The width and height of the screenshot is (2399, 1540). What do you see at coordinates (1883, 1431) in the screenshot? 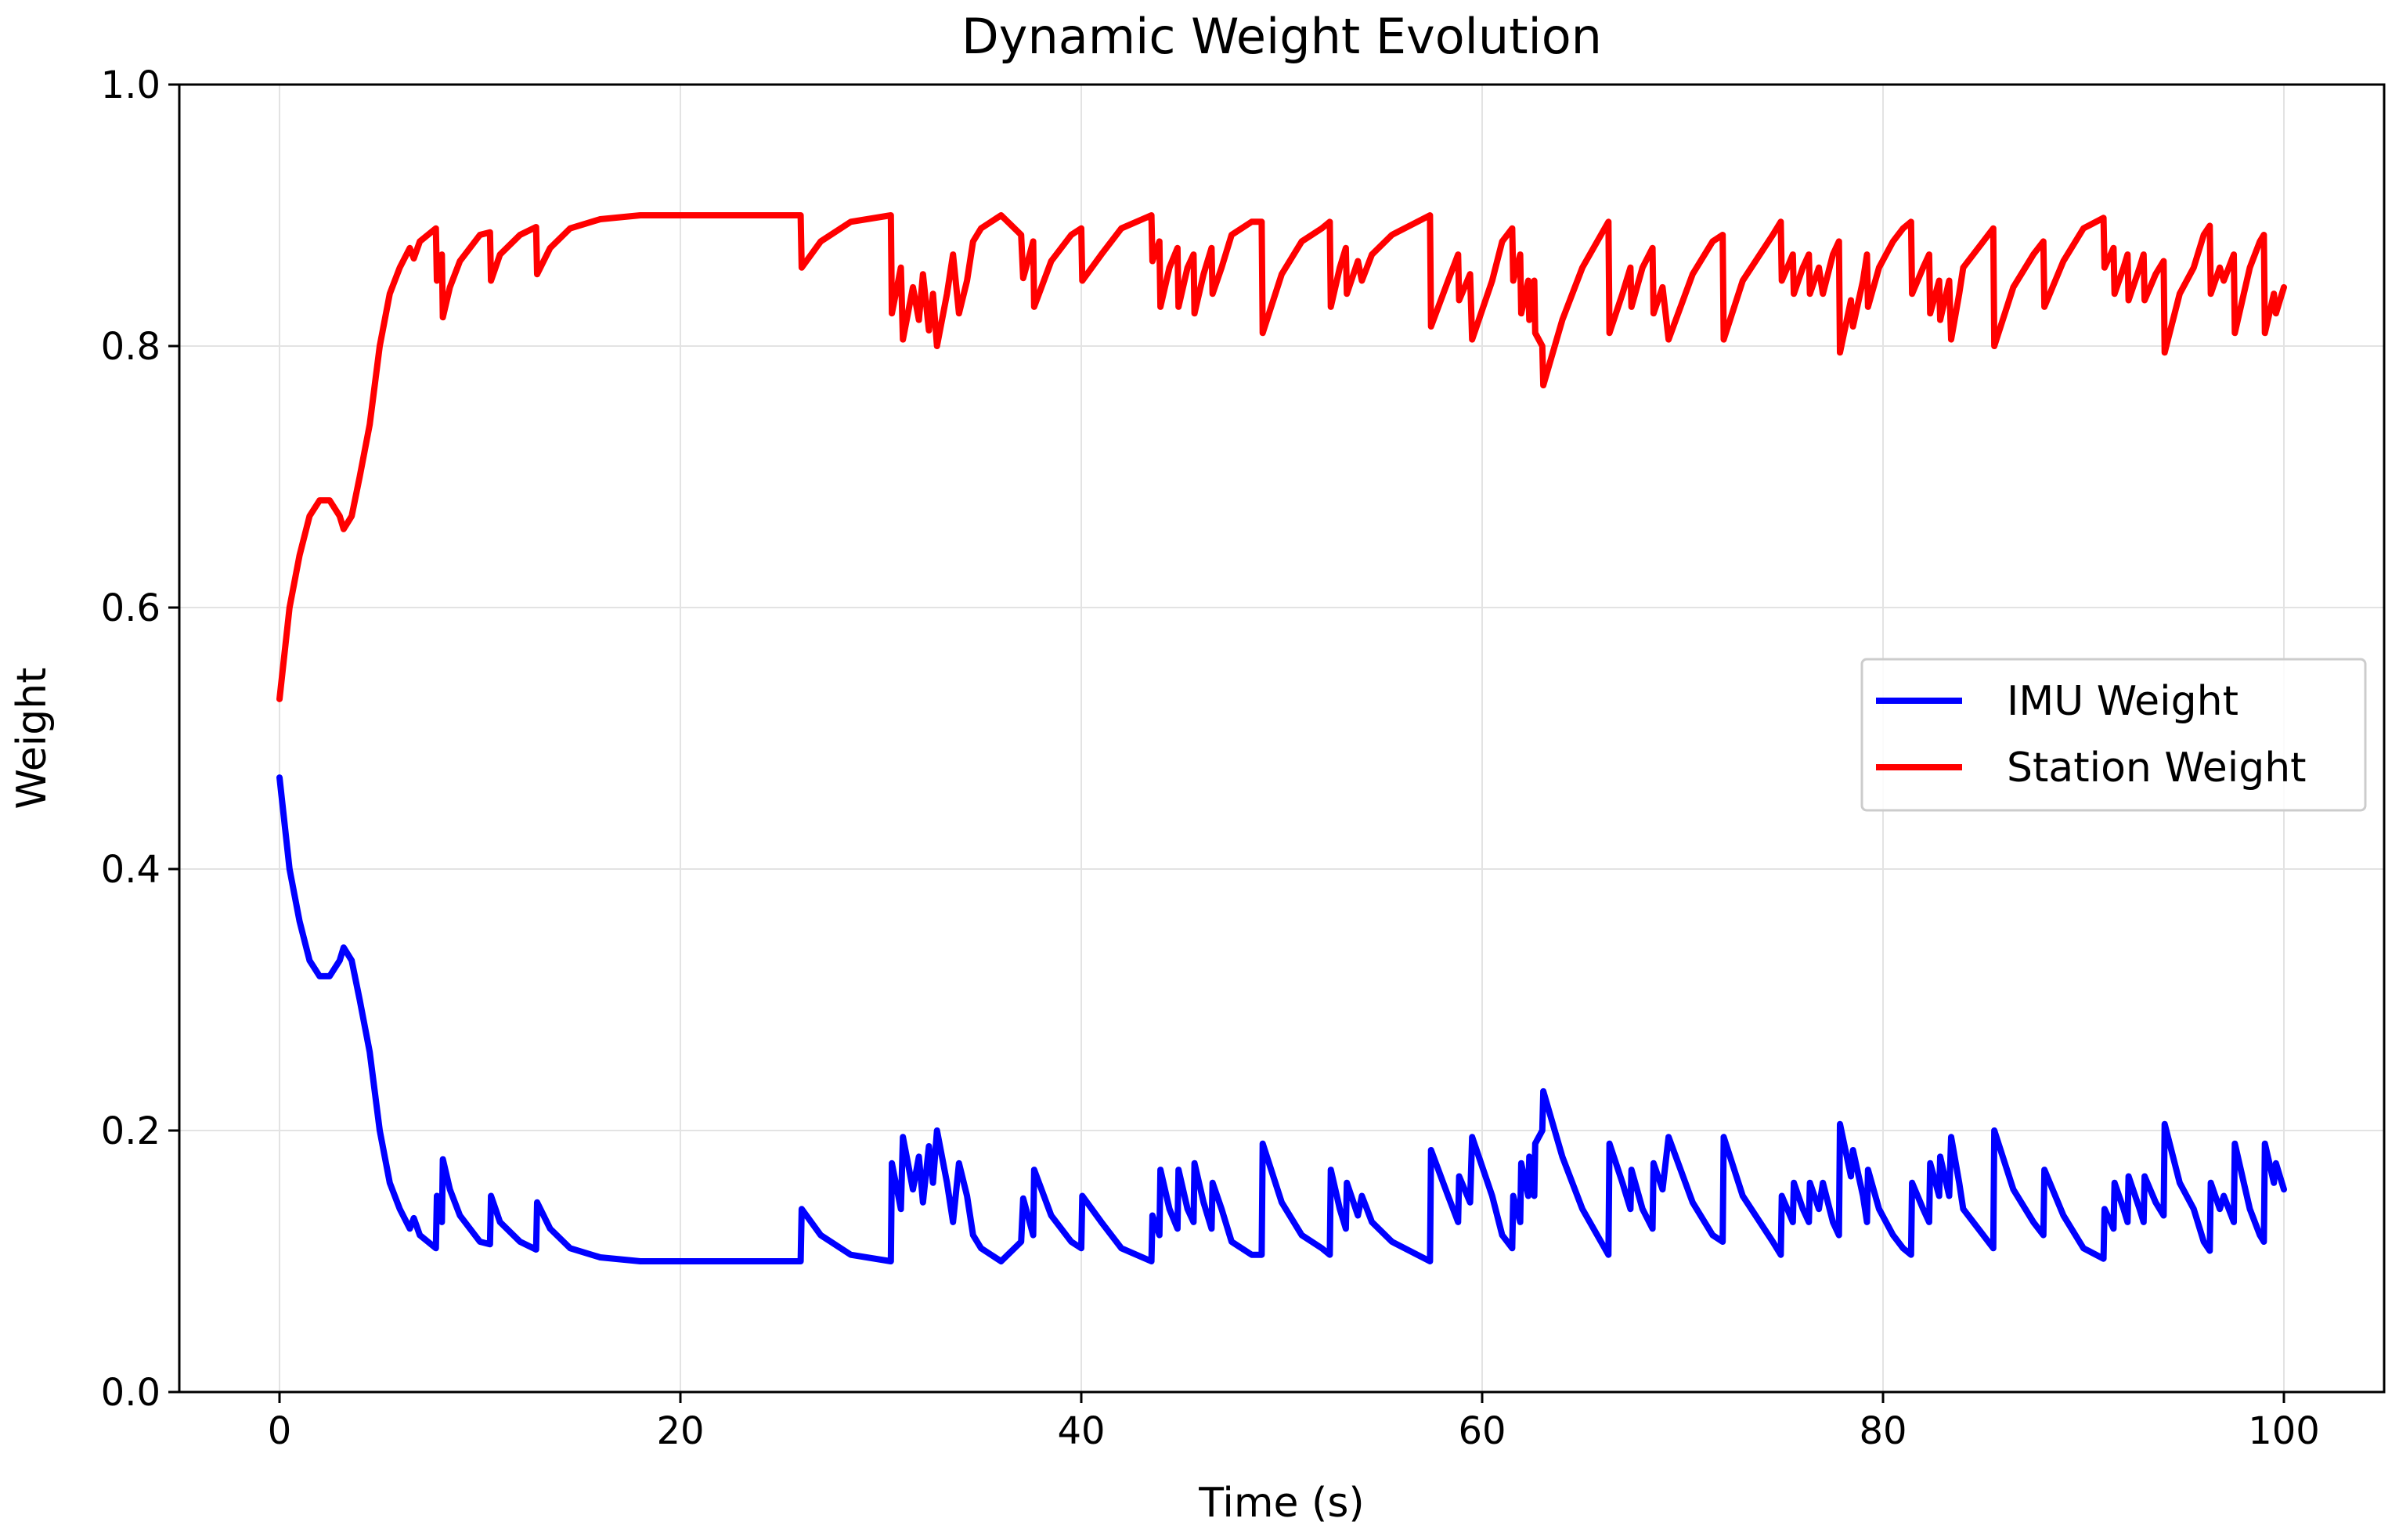
I see `x-tick-label: 80` at bounding box center [1883, 1431].